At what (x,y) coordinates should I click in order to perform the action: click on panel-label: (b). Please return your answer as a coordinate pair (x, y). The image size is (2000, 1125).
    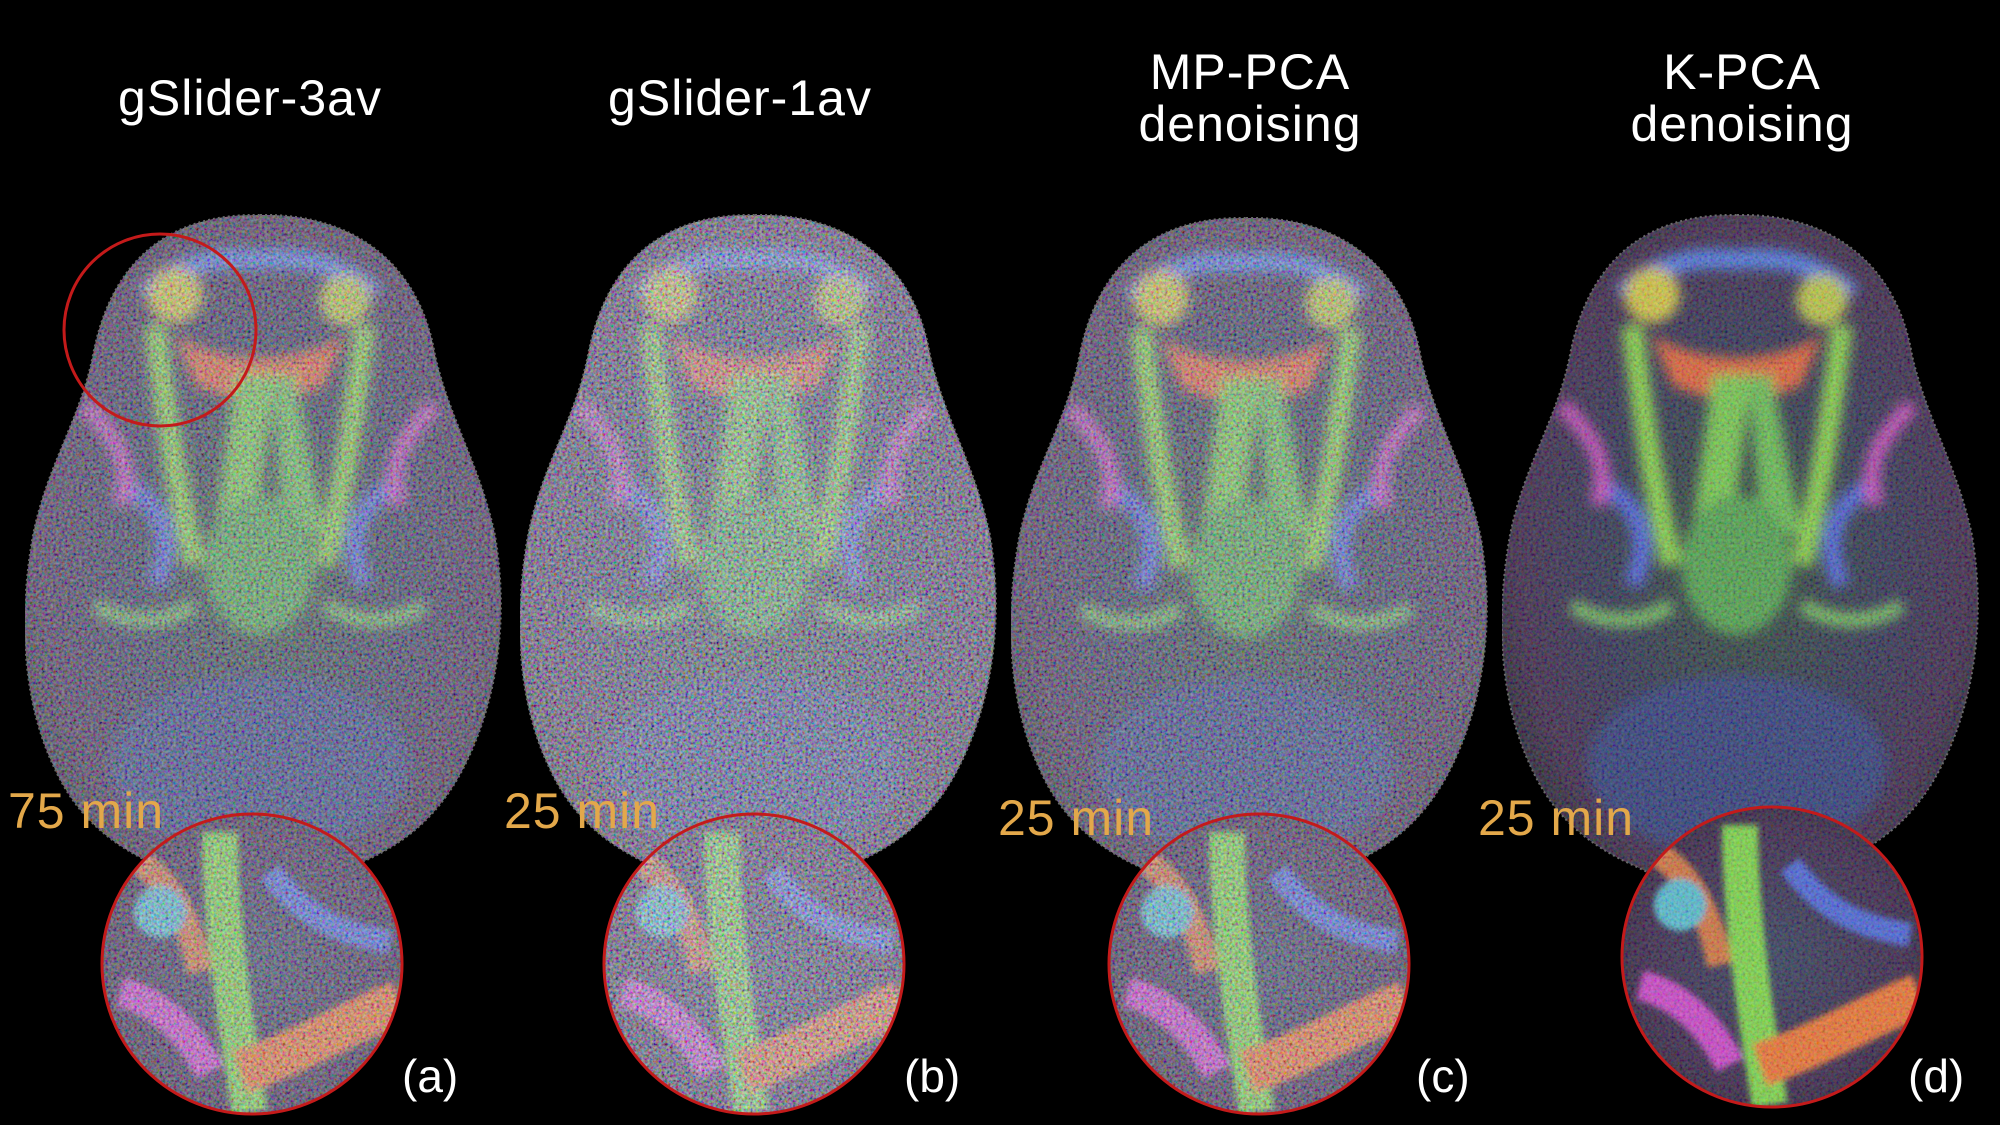
    Looking at the image, I should click on (932, 1076).